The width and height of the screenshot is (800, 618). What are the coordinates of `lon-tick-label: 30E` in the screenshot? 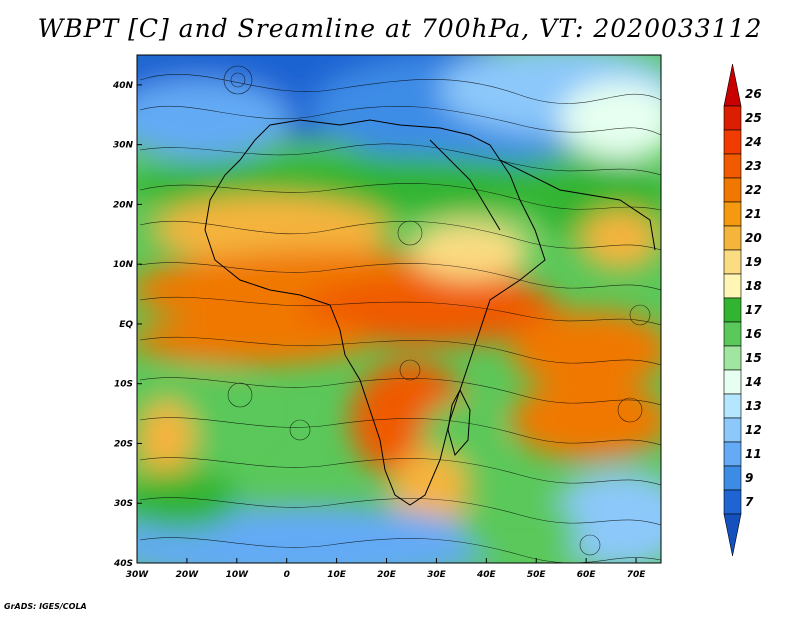 It's located at (437, 575).